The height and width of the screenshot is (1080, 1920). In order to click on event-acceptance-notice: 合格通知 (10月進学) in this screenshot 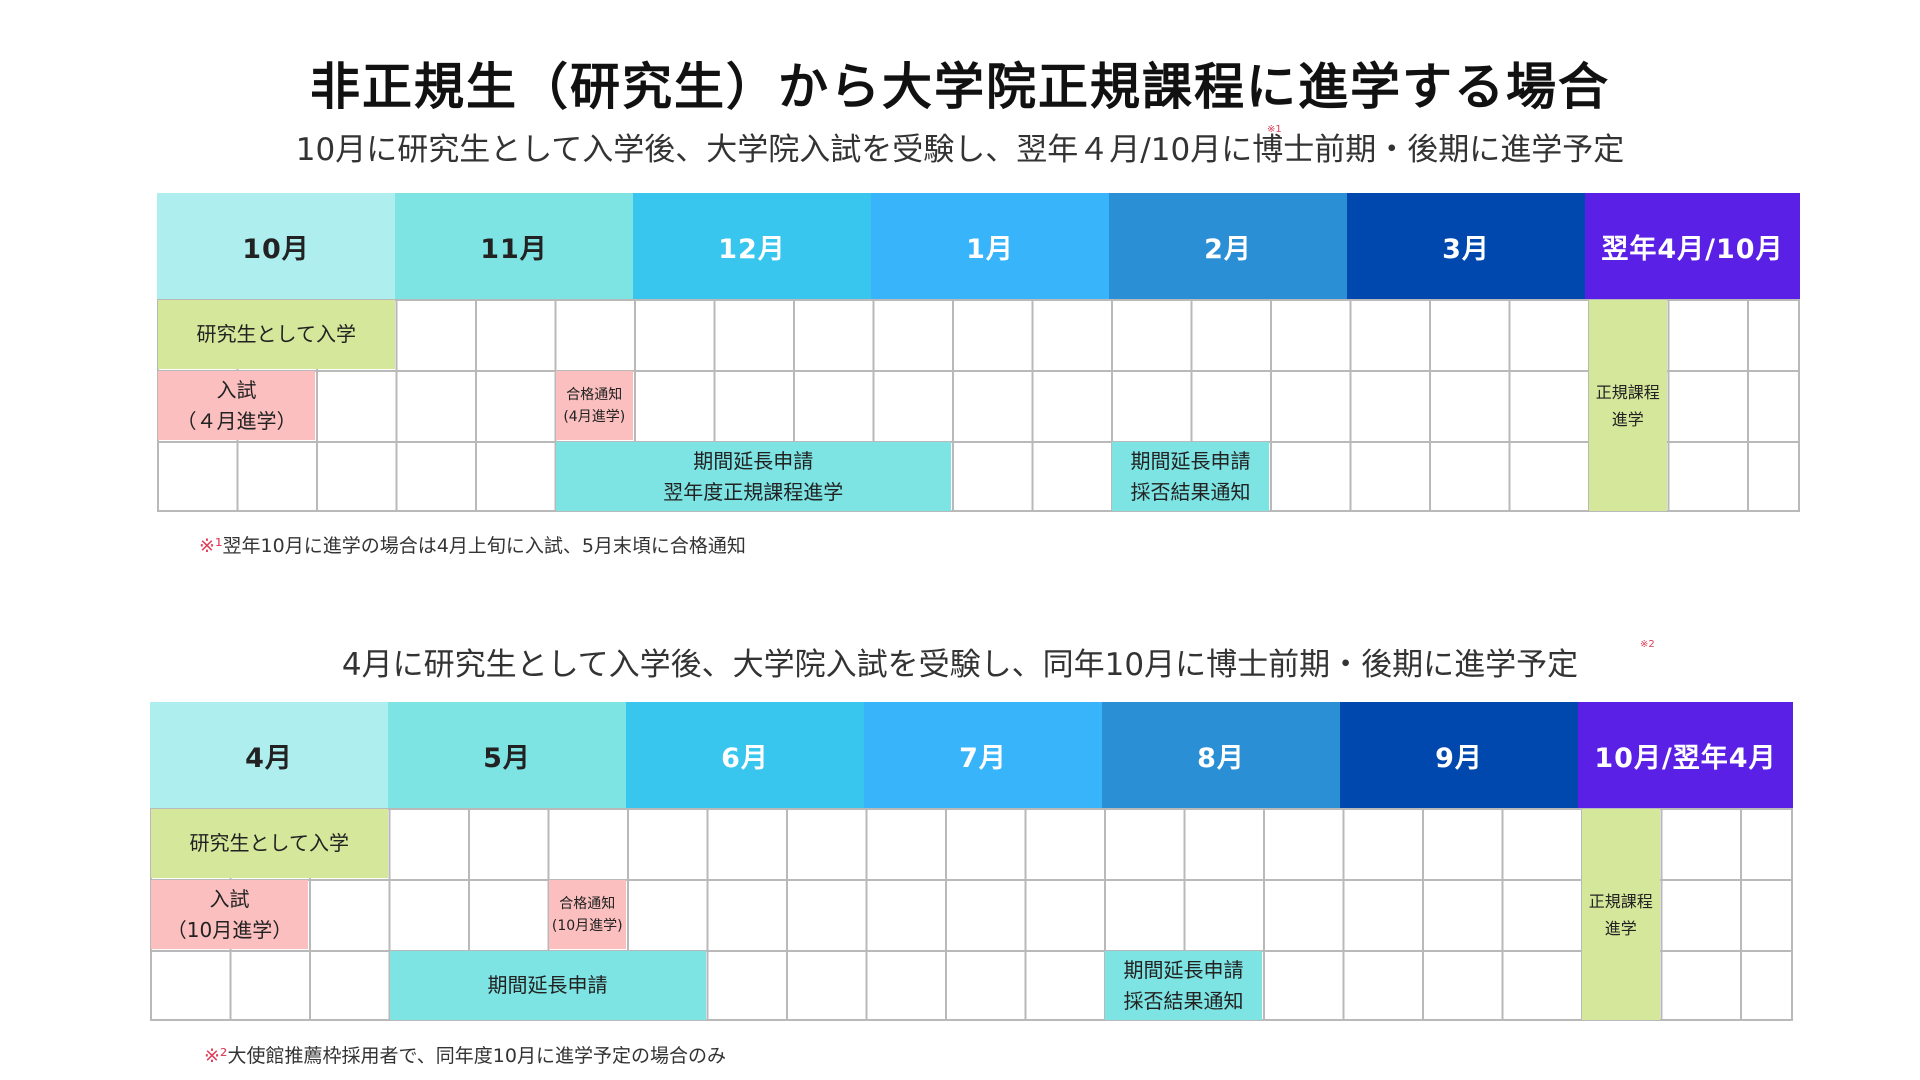, I will do `click(587, 914)`.